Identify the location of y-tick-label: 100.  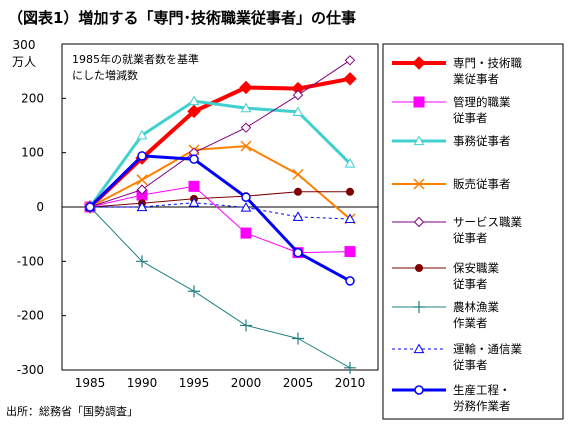
(32, 153).